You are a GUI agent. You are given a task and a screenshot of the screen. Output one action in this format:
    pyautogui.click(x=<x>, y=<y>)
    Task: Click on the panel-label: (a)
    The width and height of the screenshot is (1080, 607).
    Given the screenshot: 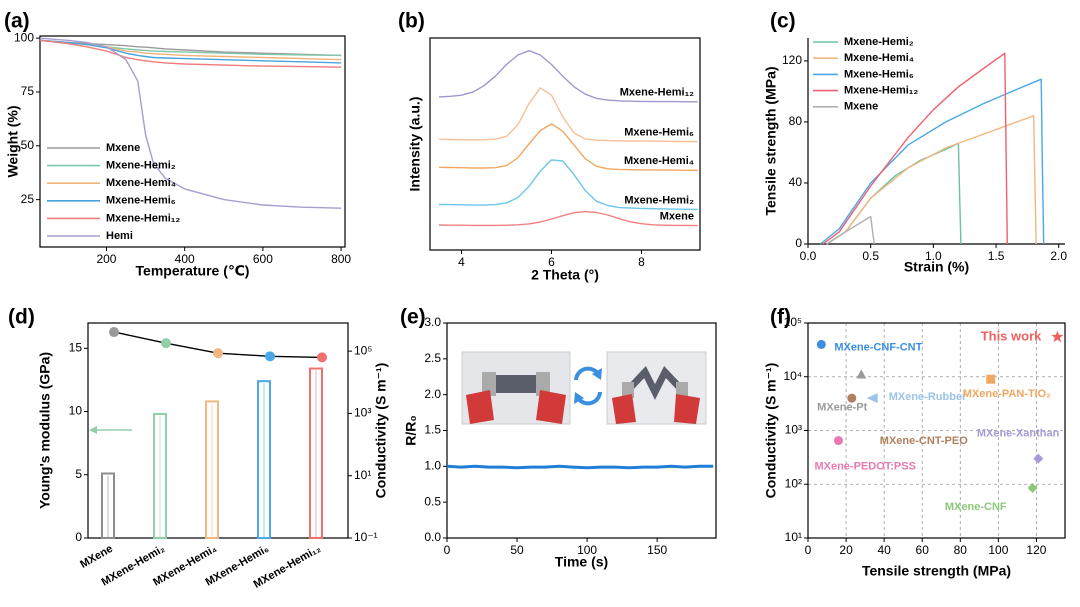 What is the action you would take?
    pyautogui.click(x=17, y=21)
    